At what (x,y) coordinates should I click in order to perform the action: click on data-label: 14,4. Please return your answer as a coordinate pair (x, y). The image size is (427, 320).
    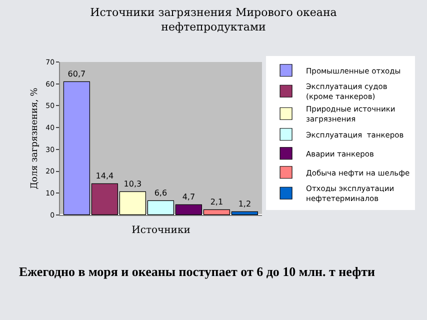
    Looking at the image, I should click on (105, 176).